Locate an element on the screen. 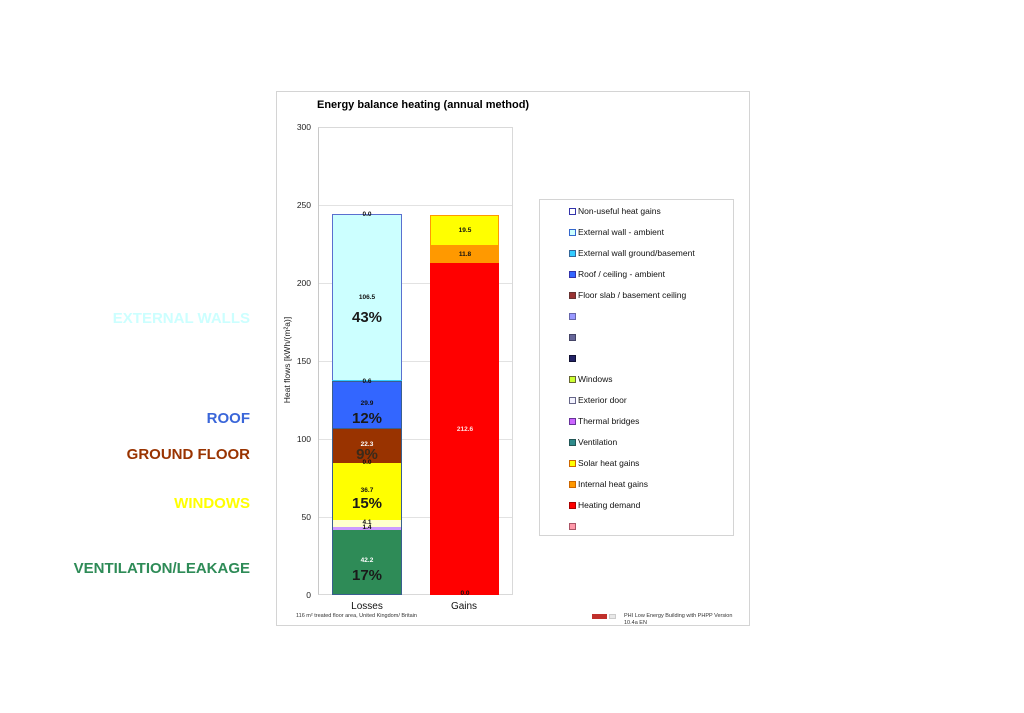 The height and width of the screenshot is (713, 1024). value-label-non-useful: 0.0 is located at coordinates (367, 214).